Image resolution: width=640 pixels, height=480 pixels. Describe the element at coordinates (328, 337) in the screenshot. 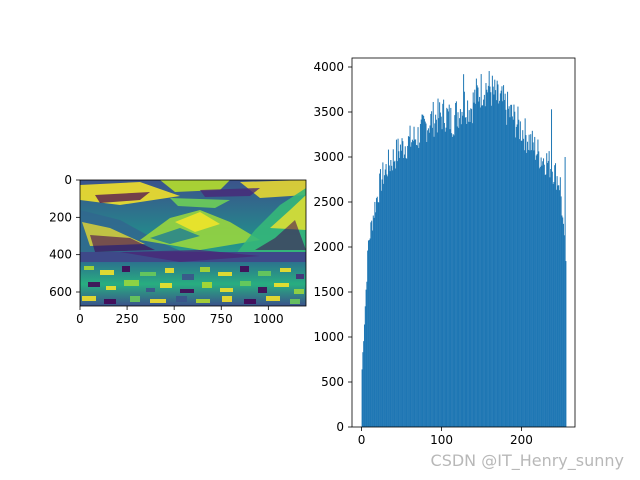

I see `histogram-y-tick-label: 1000` at that location.